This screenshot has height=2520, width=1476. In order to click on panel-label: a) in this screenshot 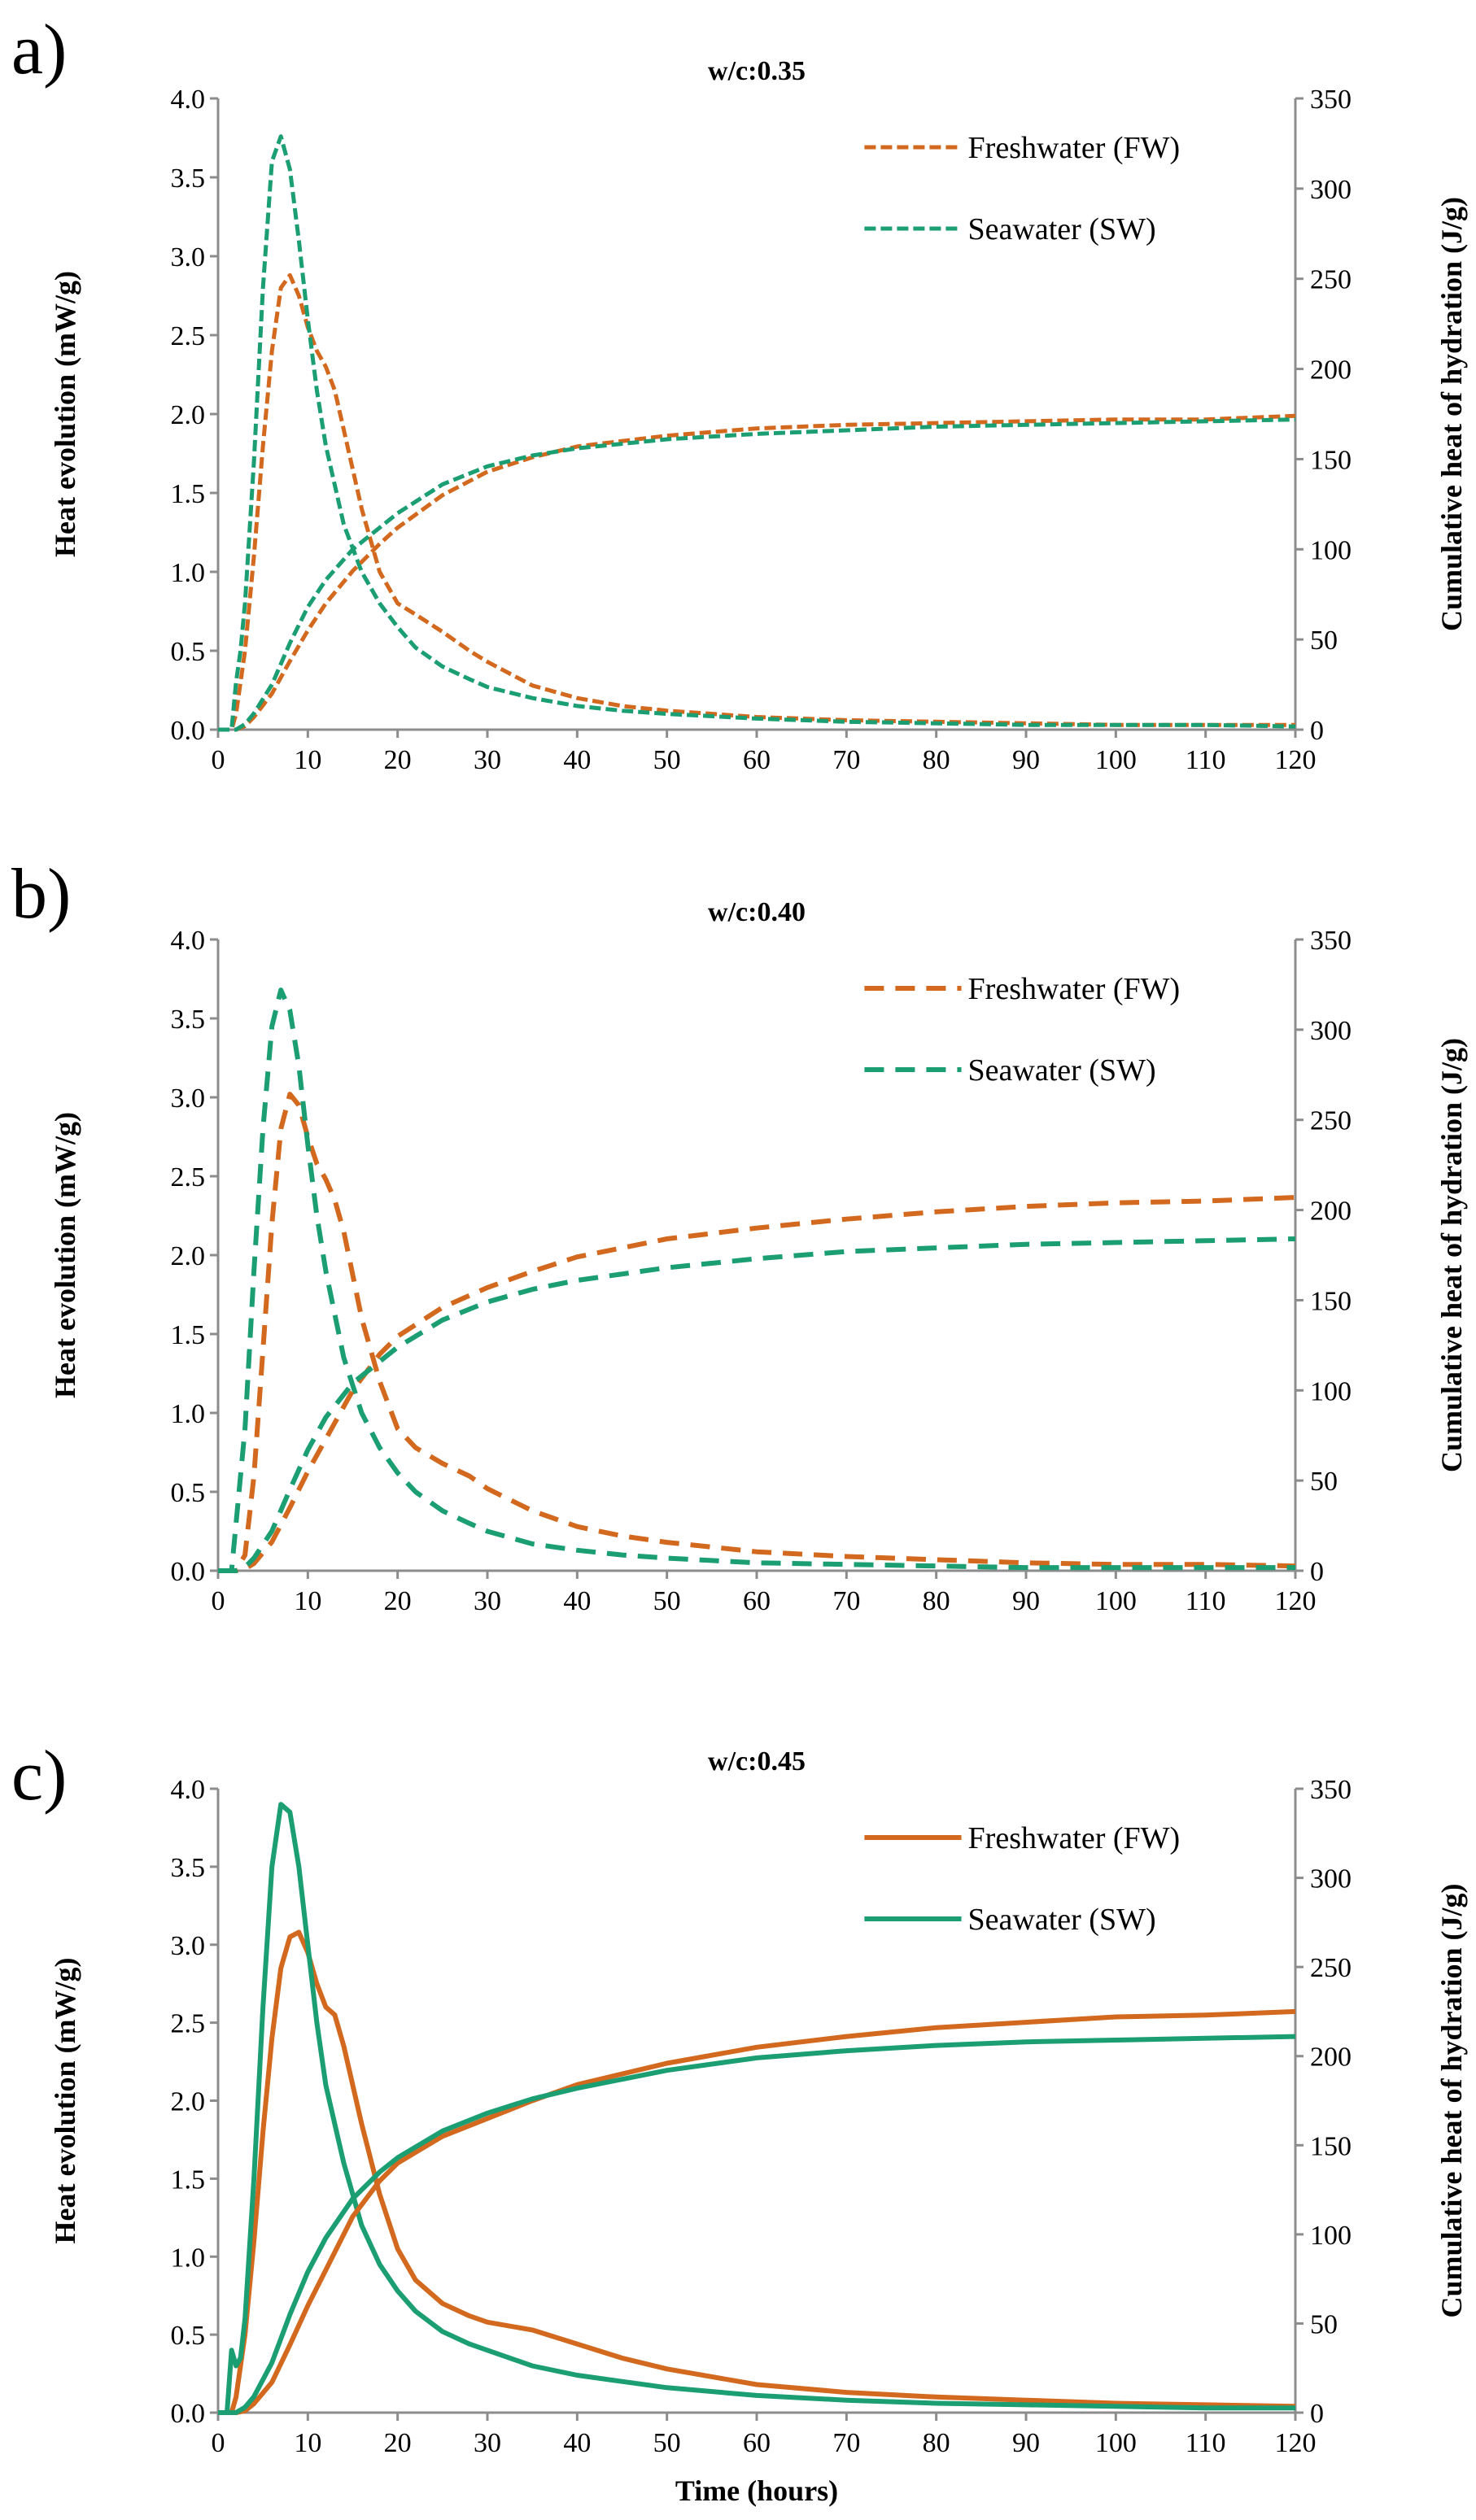, I will do `click(39, 50)`.